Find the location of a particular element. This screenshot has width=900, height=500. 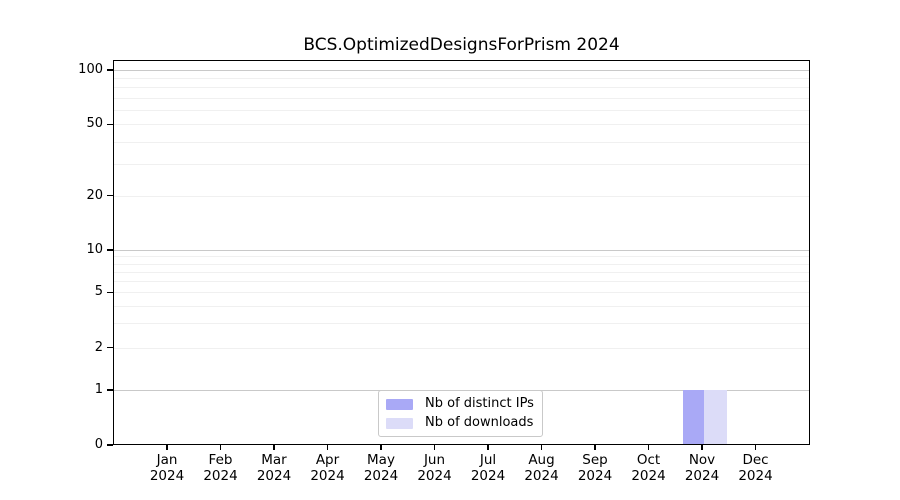

legend-label-distinct-ips: Nb of distinct IPs is located at coordinates (479, 403).